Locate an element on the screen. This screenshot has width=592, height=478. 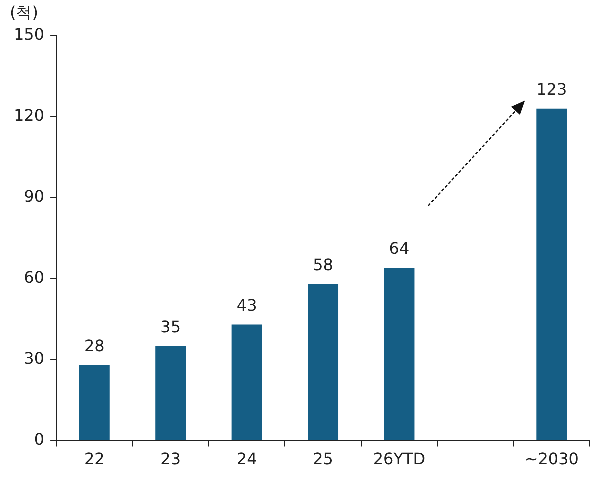
x-tick-label: ~2030 is located at coordinates (551, 459).